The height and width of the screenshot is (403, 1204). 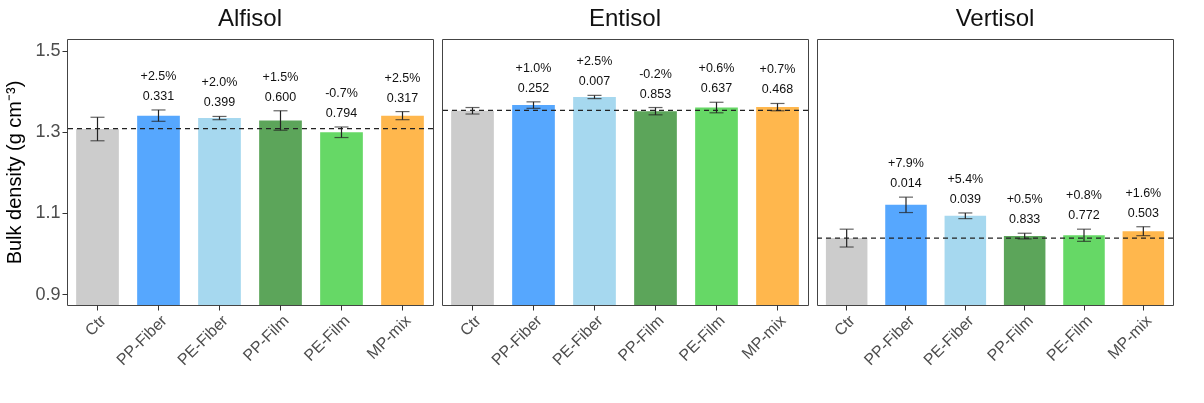 I want to click on annotation: +5.4%, so click(x=965, y=178).